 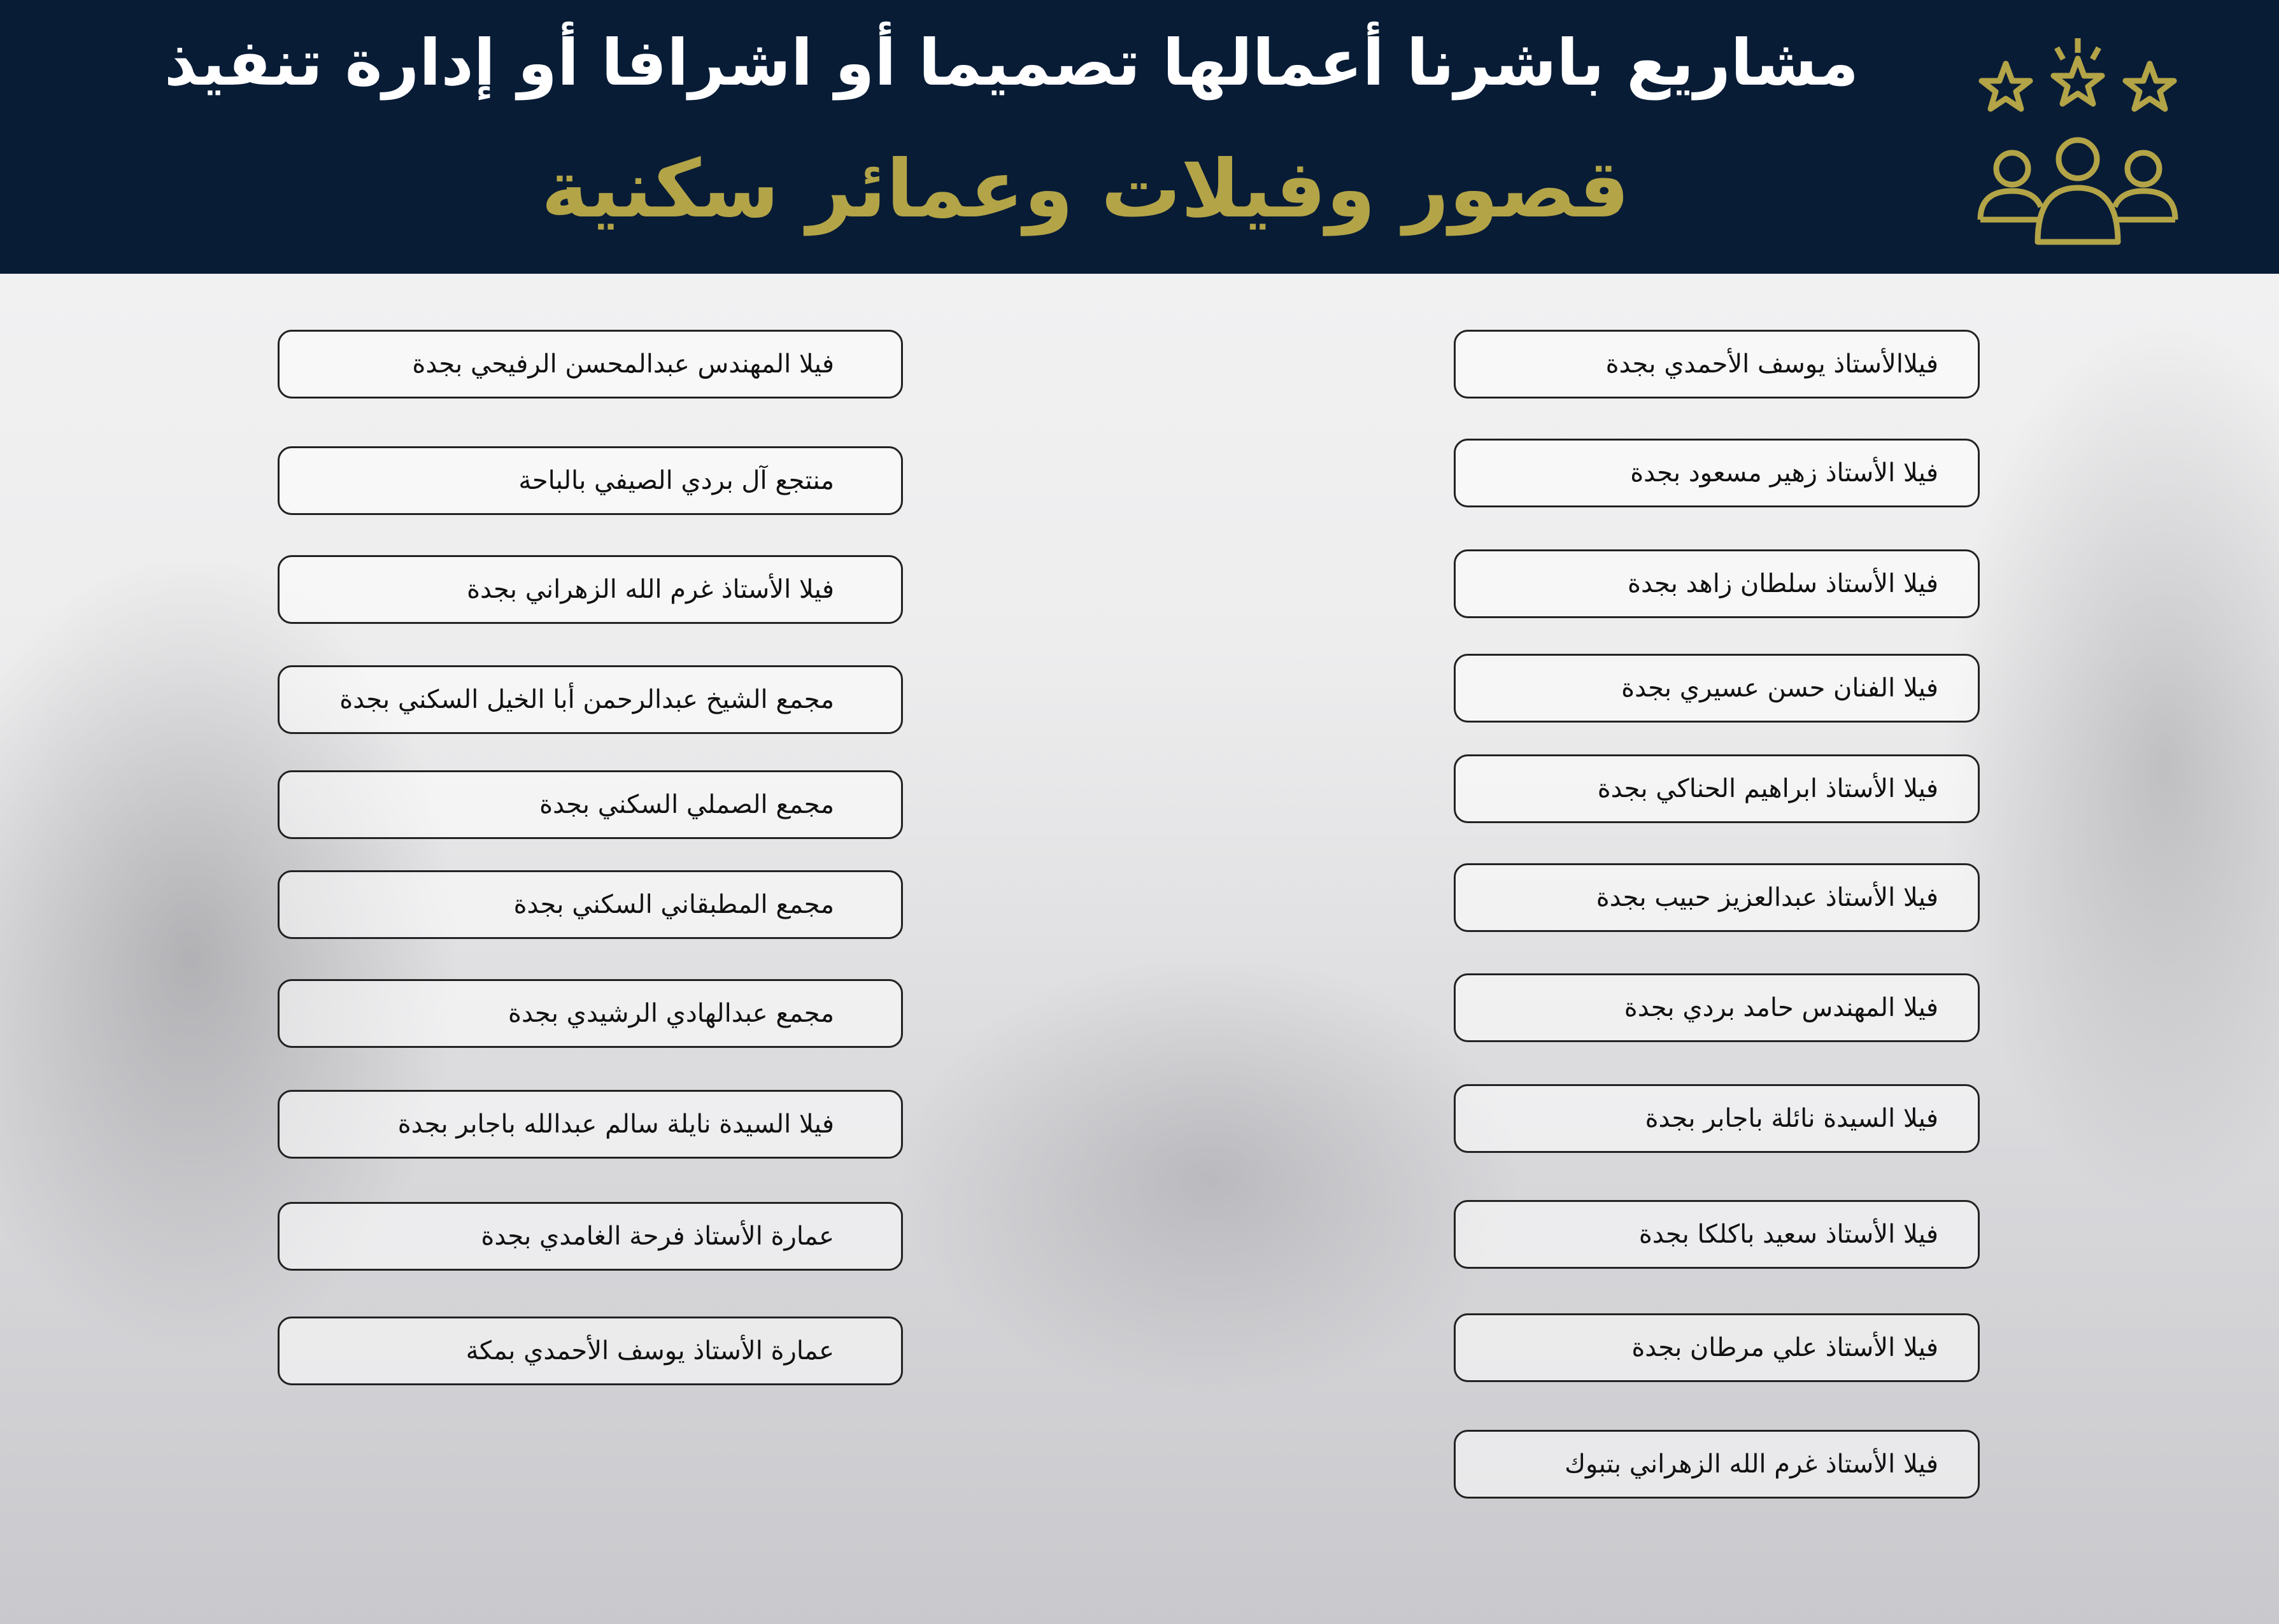 I want to click on project-item: فيلا الأستاذ غرم الله الزهراني بجدة, so click(x=590, y=589).